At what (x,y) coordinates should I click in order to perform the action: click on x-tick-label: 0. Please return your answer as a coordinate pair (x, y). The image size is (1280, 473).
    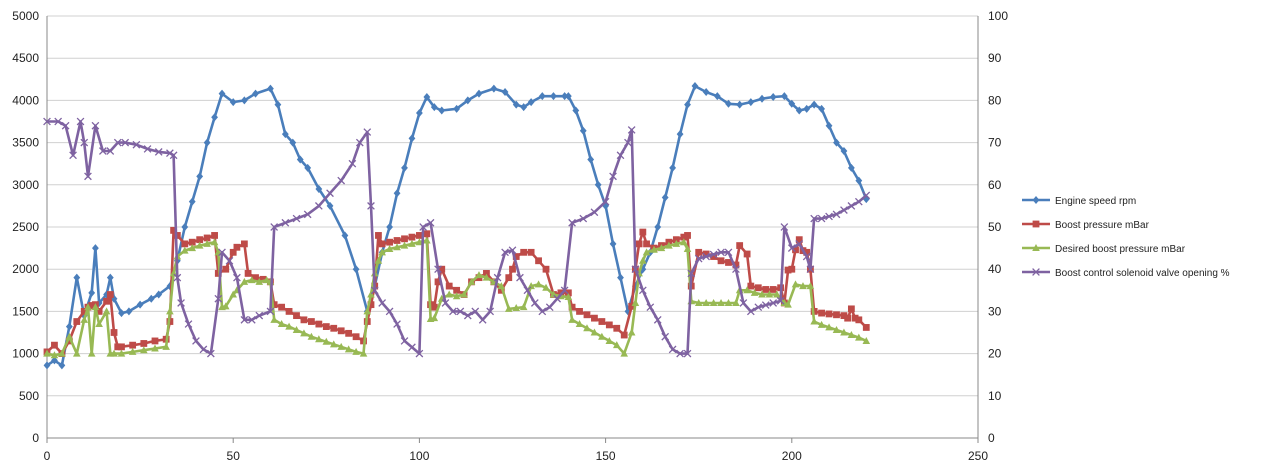
    Looking at the image, I should click on (47, 456).